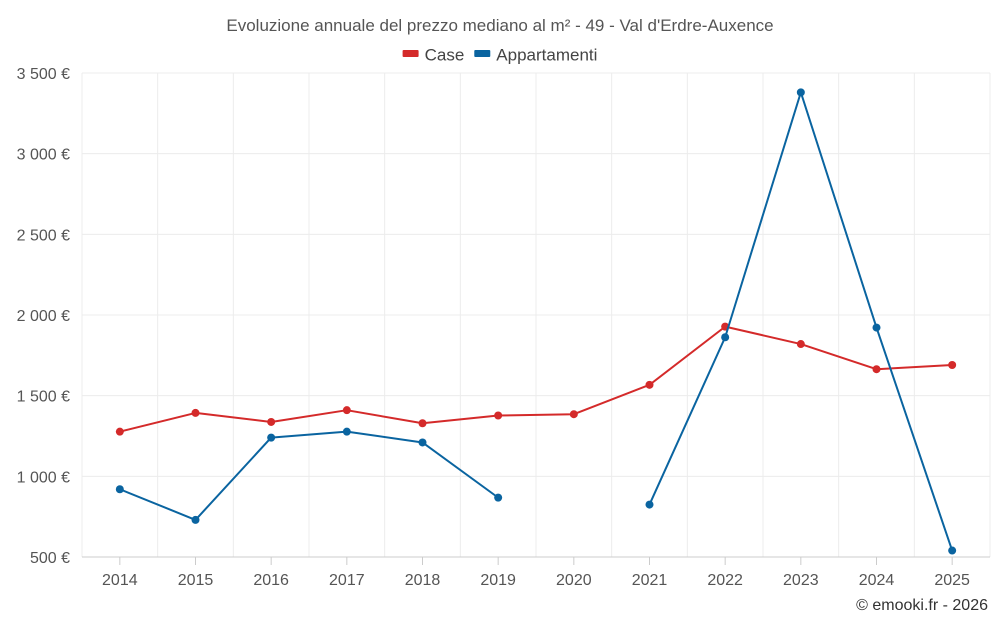 This screenshot has width=1000, height=625. I want to click on x-tick-label: 2021, so click(650, 580).